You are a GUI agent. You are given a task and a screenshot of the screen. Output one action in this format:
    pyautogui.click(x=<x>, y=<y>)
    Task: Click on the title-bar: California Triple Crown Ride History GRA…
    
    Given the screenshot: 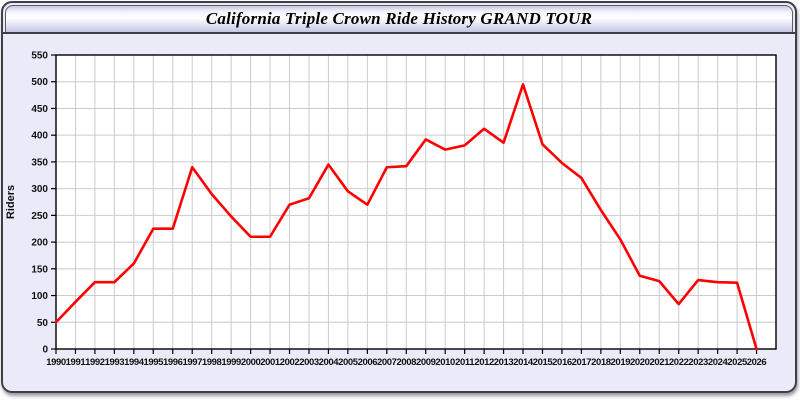 What is the action you would take?
    pyautogui.click(x=399, y=18)
    